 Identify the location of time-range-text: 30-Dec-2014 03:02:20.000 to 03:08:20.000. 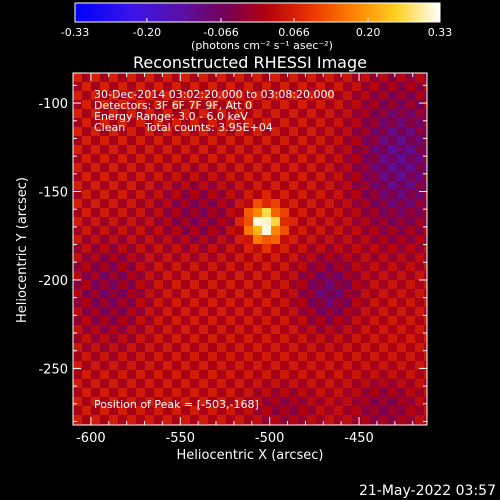
(214, 94).